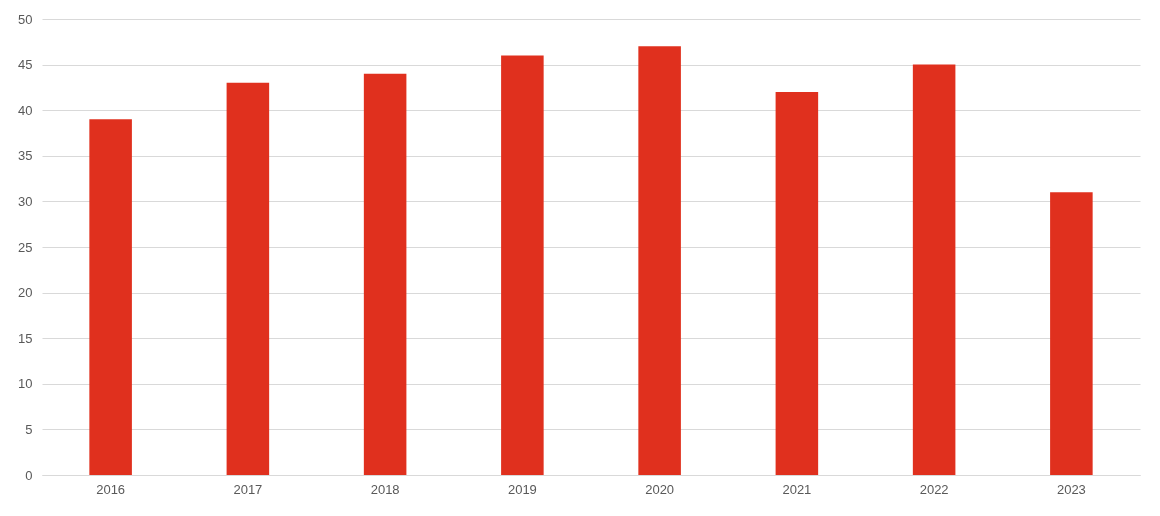 The image size is (1160, 516). I want to click on y-tick-label: 30, so click(25, 201).